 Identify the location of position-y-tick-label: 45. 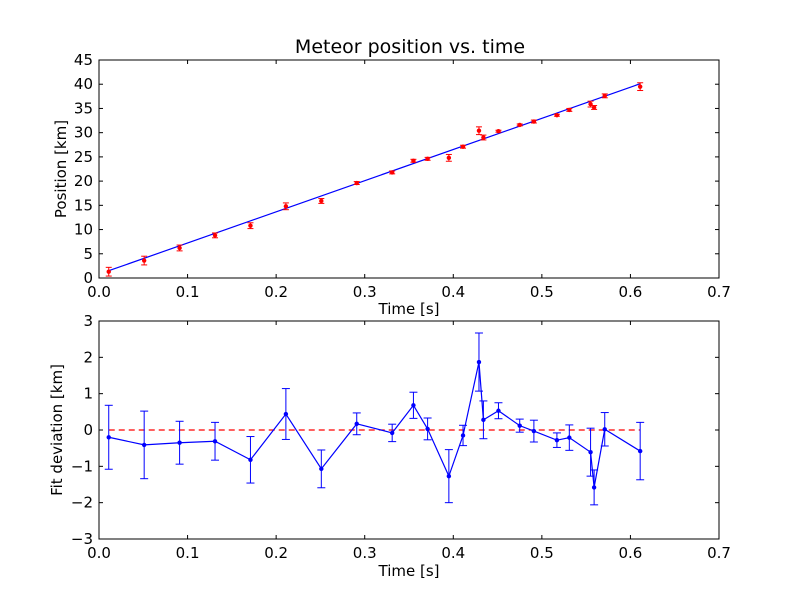
(83, 60).